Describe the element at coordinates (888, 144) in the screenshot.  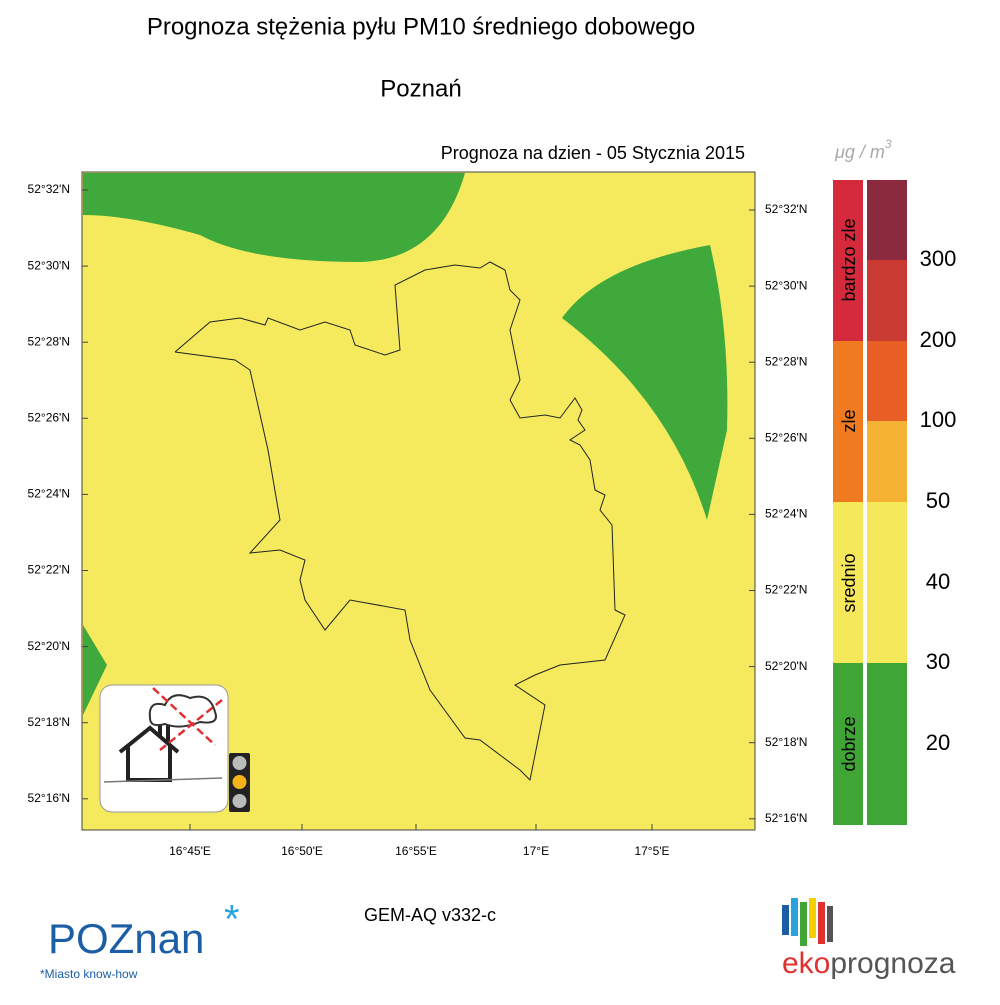
I see `unit-exponent: 3` at that location.